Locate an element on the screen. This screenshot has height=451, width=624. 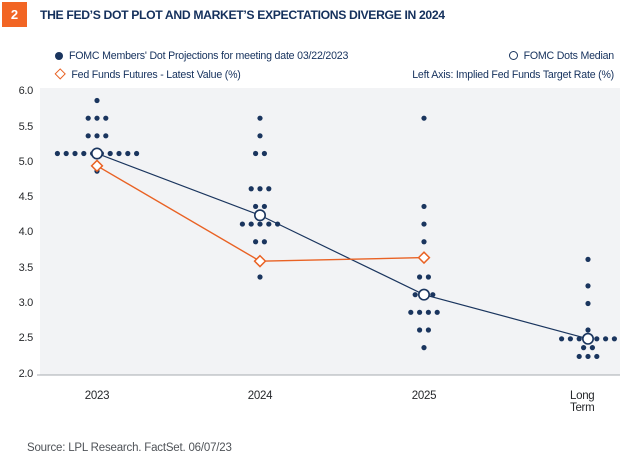
legend-item-futures: Fed Funds Futures - Latest Value (%) is located at coordinates (147, 74).